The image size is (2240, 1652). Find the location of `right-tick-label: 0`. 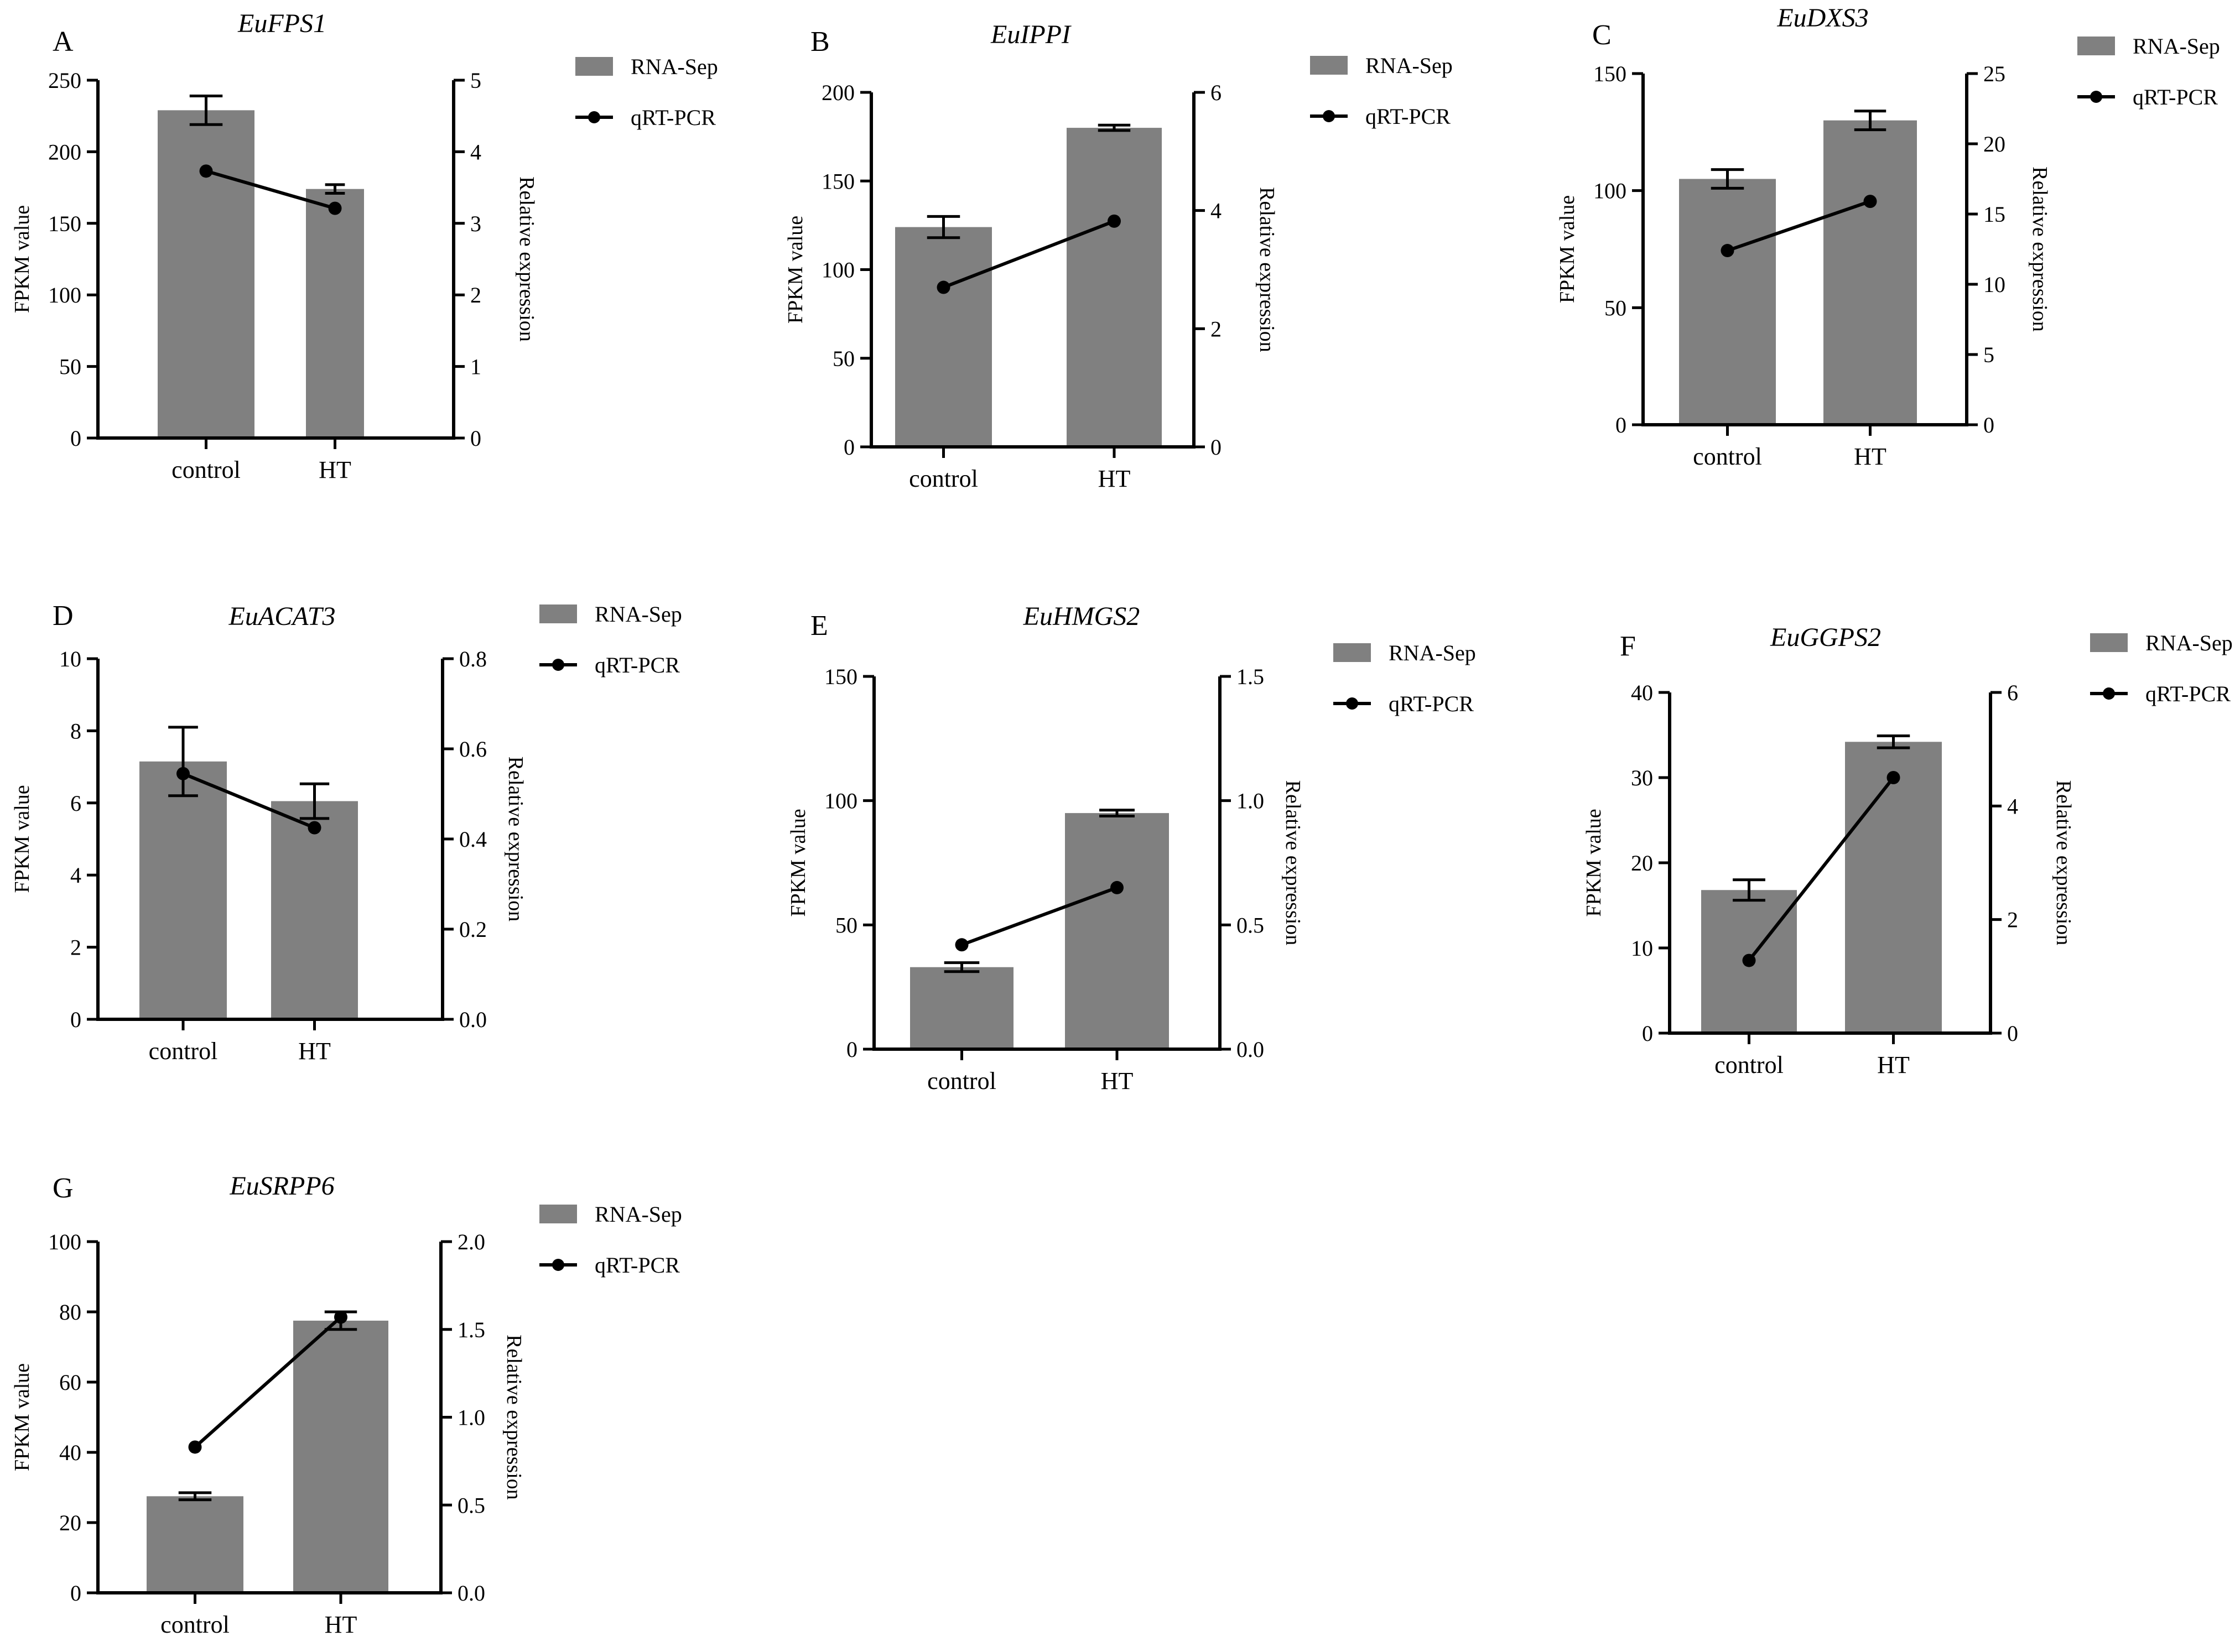

right-tick-label: 0 is located at coordinates (1988, 425).